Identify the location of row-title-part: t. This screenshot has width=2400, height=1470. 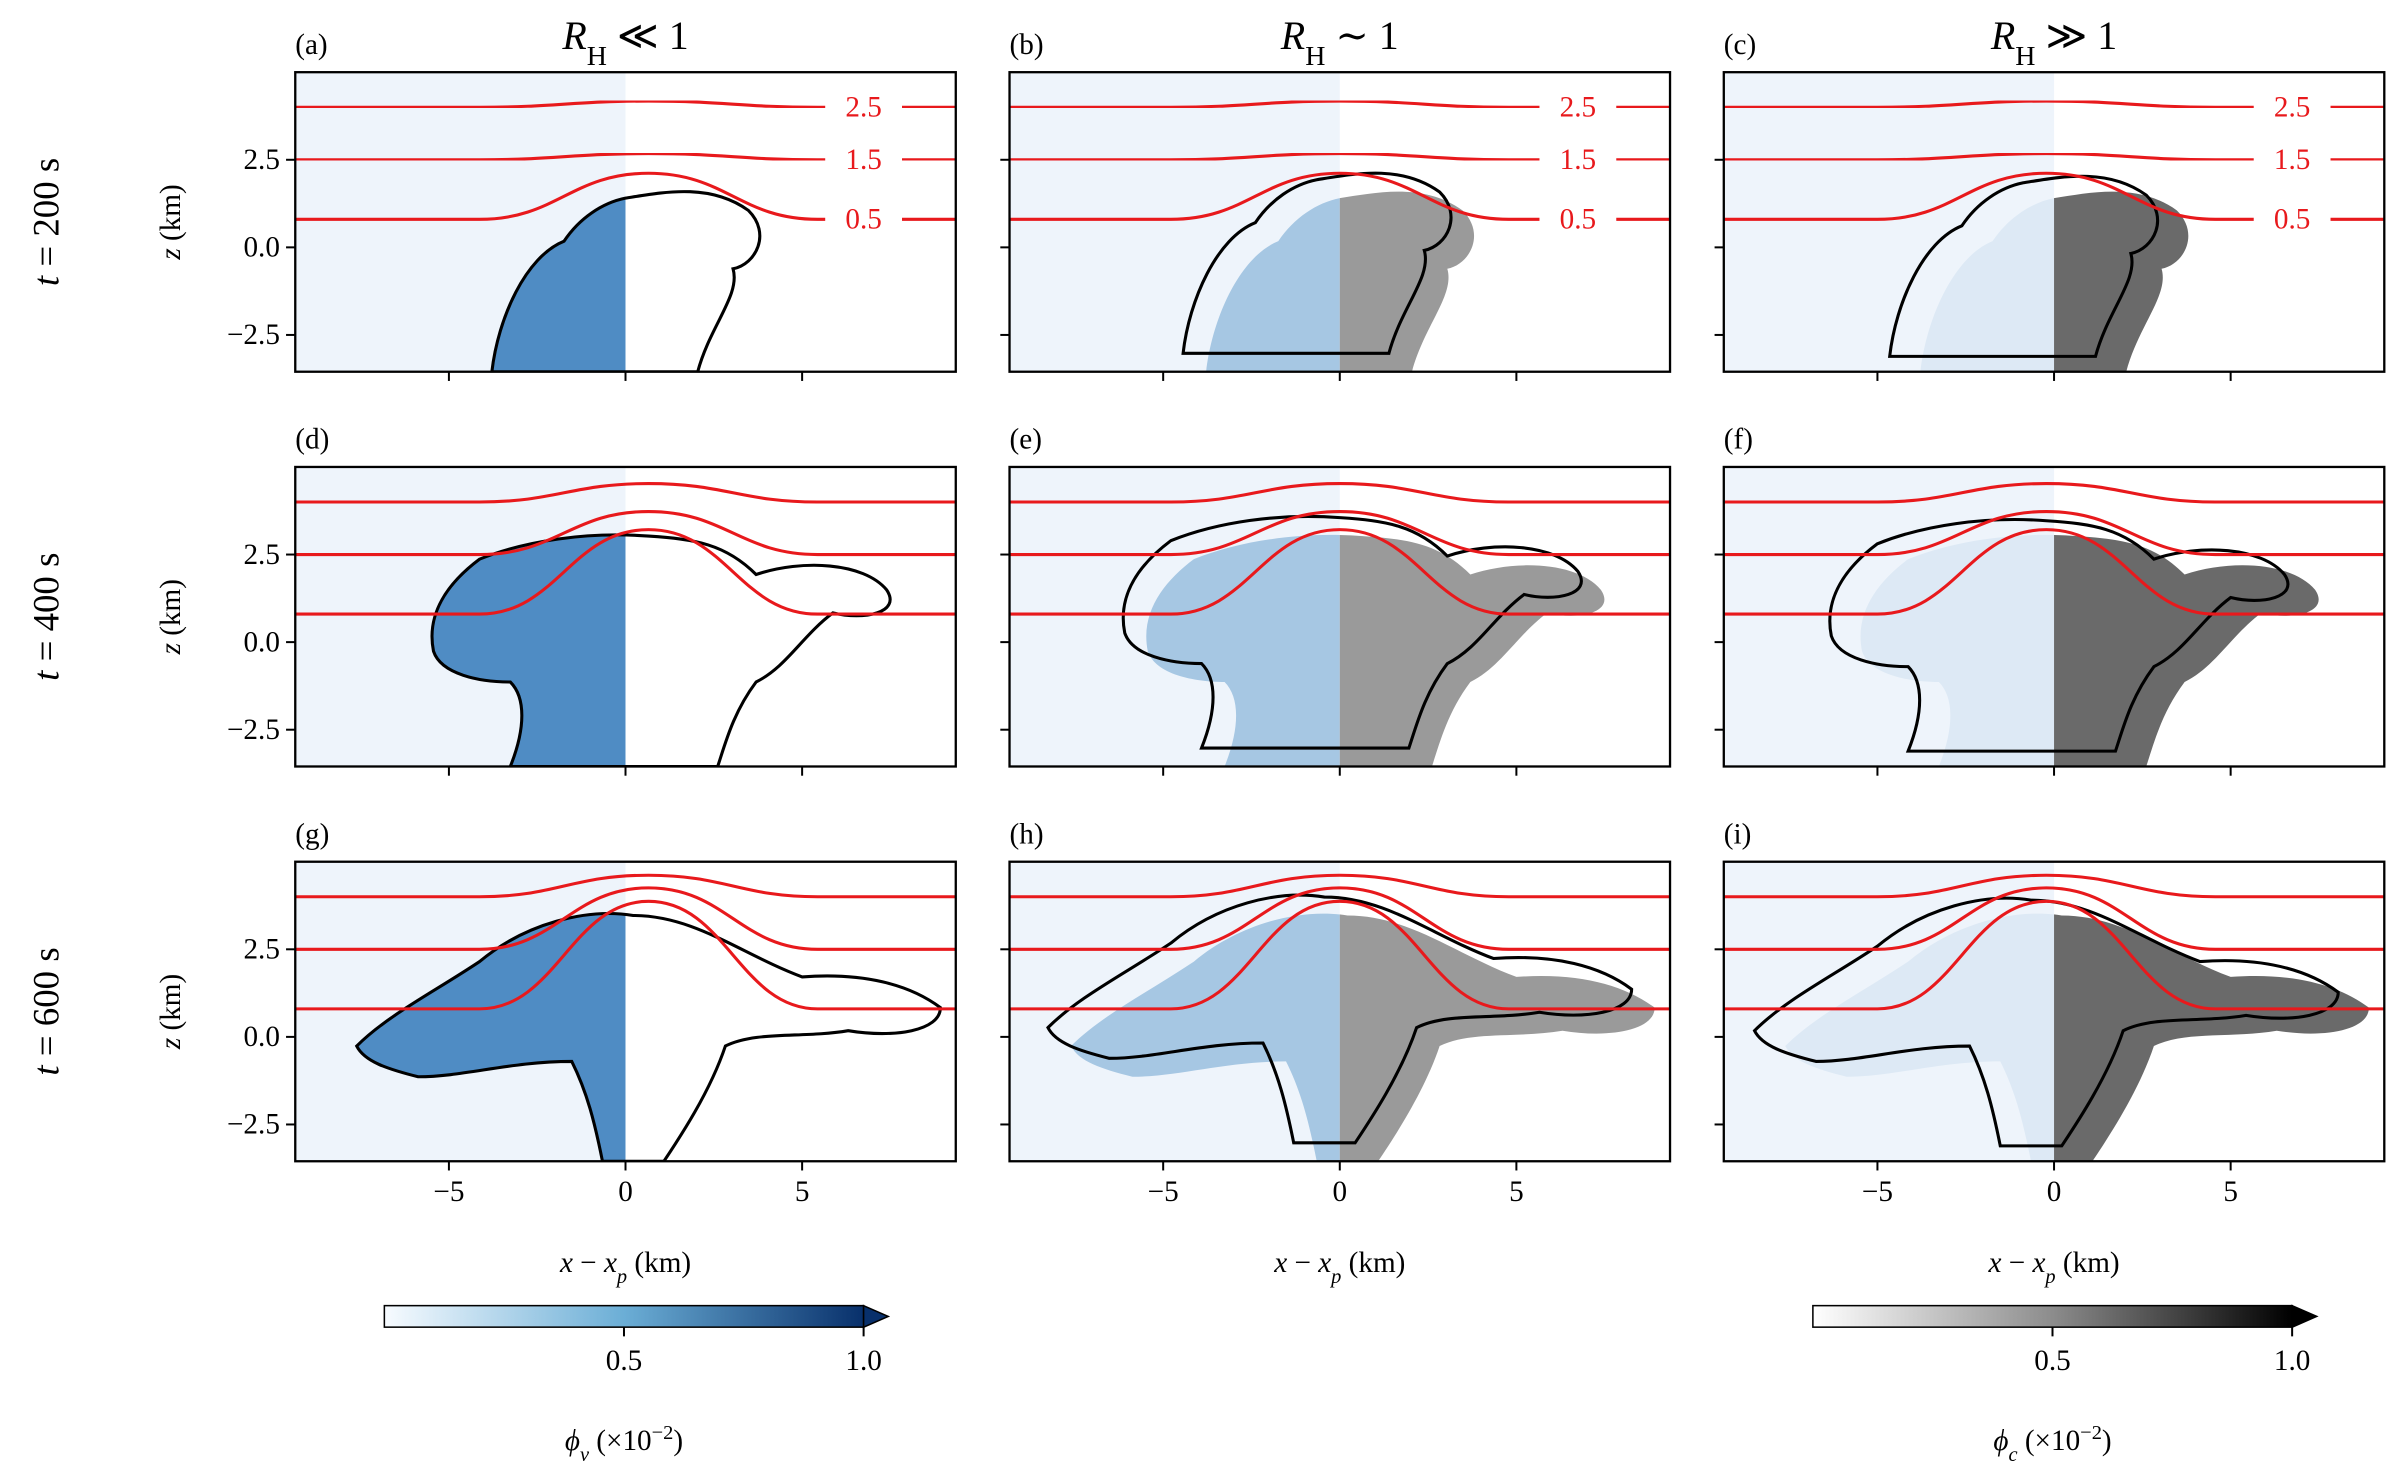
(46, 1070).